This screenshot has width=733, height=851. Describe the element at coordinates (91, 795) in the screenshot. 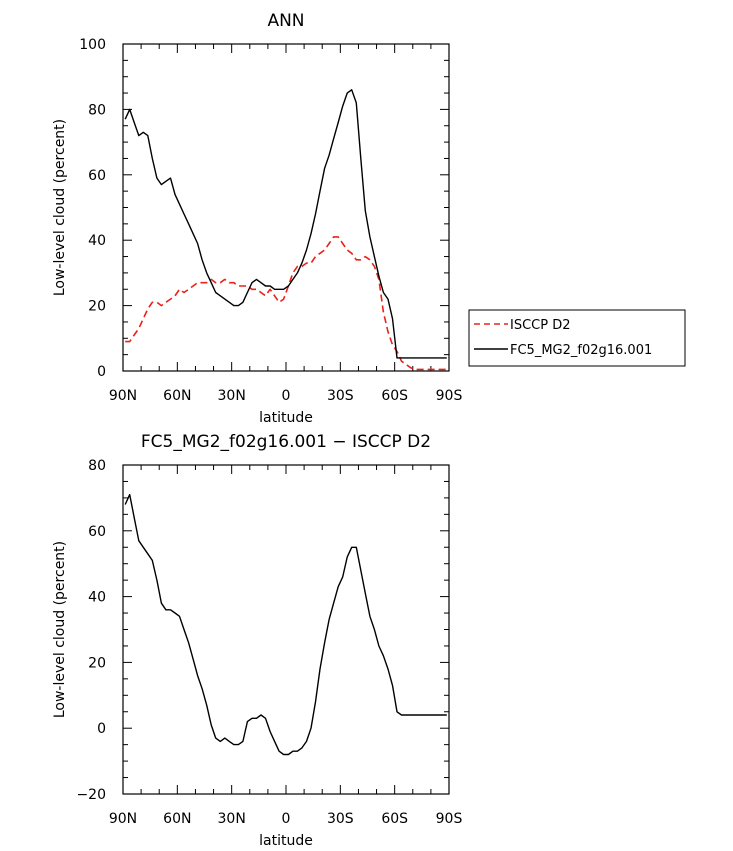

I see `y-tick-label: −20` at that location.